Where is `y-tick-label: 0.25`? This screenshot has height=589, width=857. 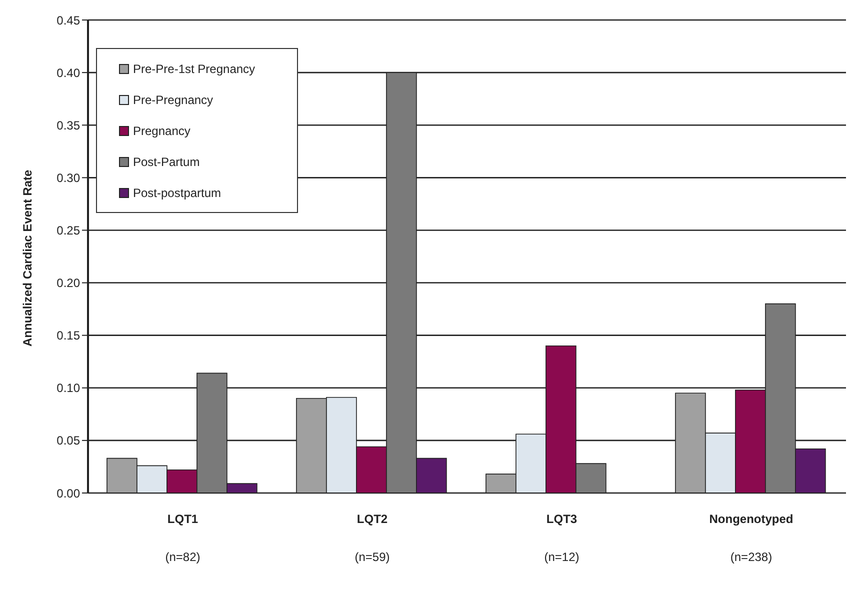 y-tick-label: 0.25 is located at coordinates (68, 230).